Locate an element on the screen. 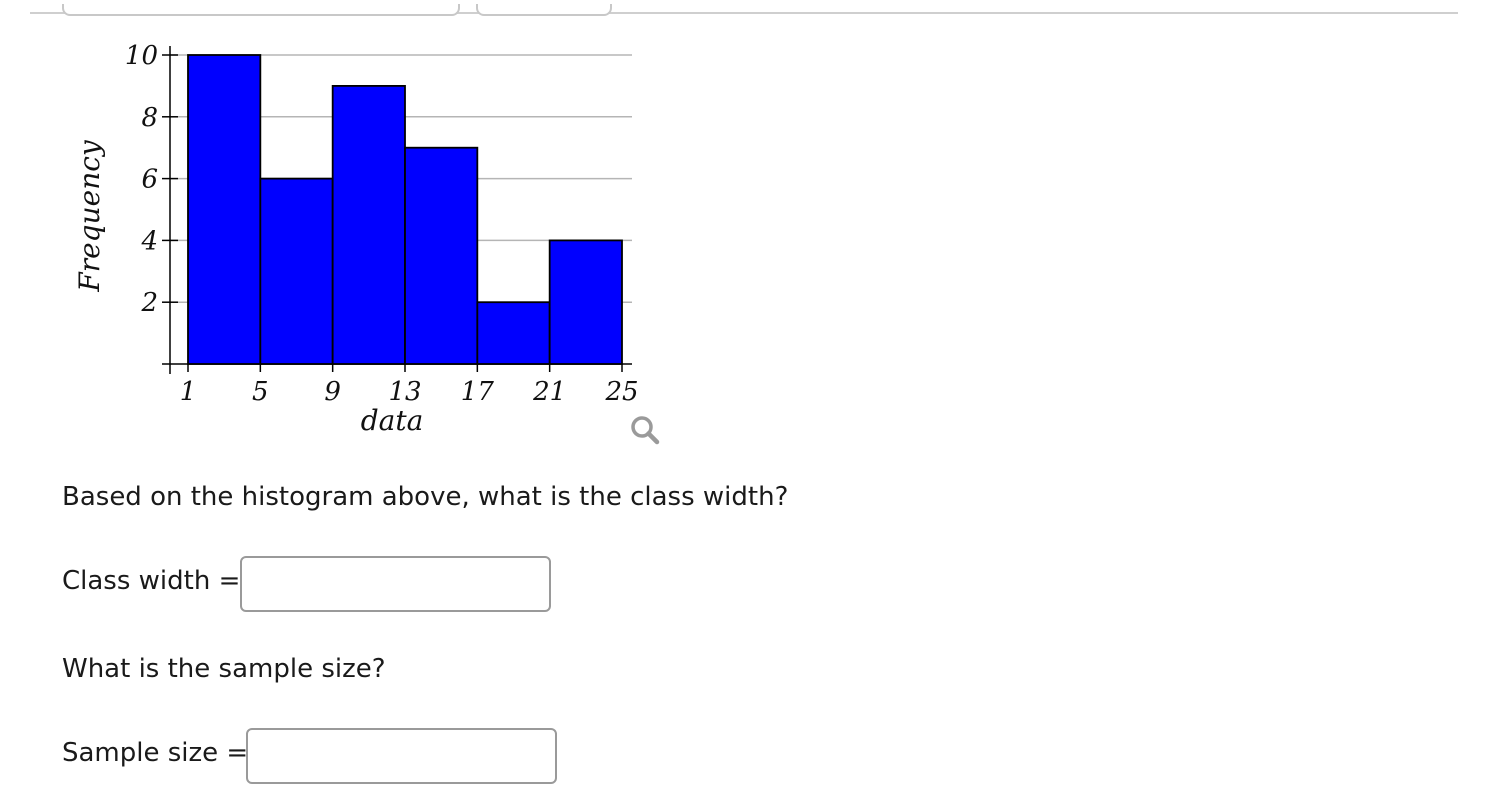 This screenshot has width=1488, height=812. x-tick-label: 1 is located at coordinates (188, 392).